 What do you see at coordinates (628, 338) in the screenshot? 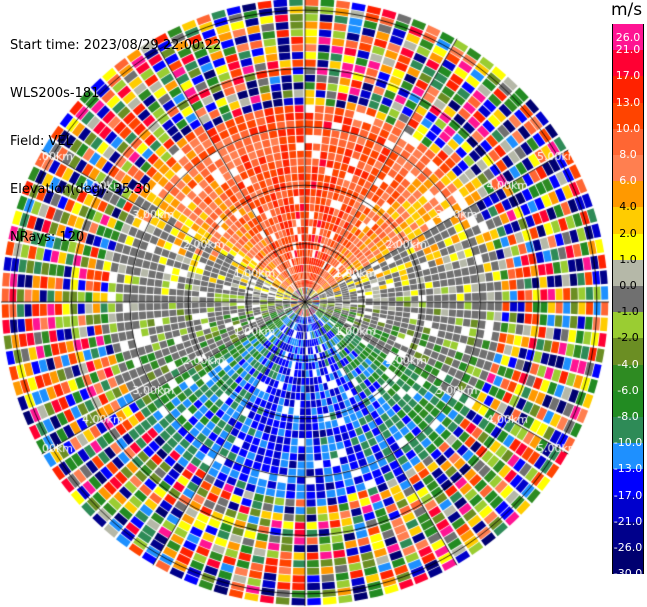
I see `colorbar-tick-label: -2.0` at bounding box center [628, 338].